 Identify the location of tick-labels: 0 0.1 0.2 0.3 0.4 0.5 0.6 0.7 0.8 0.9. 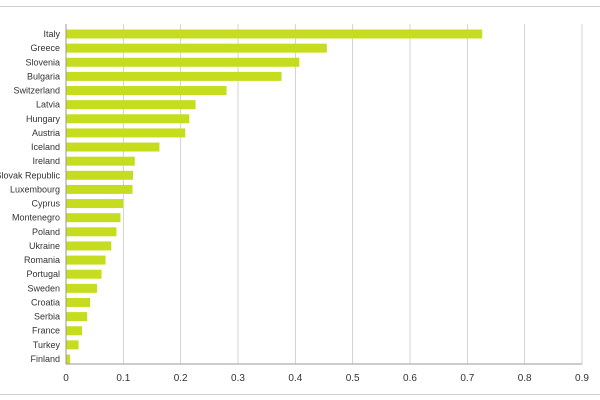
(326, 378).